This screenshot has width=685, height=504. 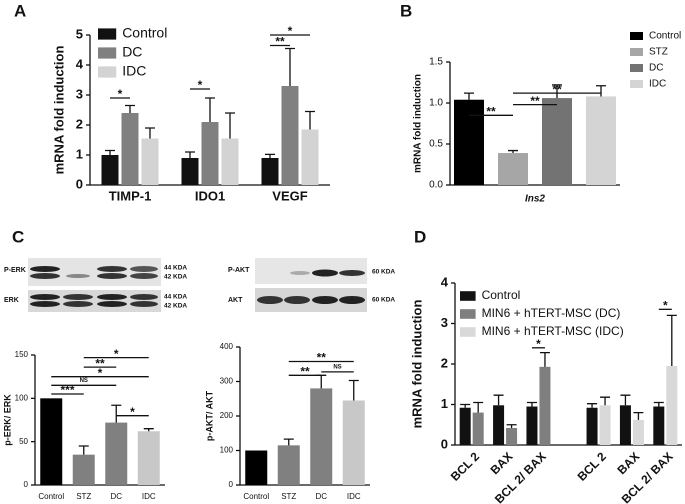 What do you see at coordinates (628, 463) in the screenshot?
I see `x-tick-label: BAX` at bounding box center [628, 463].